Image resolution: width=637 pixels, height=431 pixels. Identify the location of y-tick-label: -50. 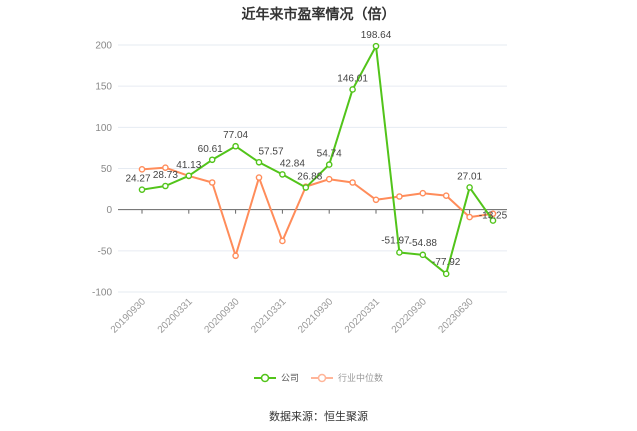
(105, 251).